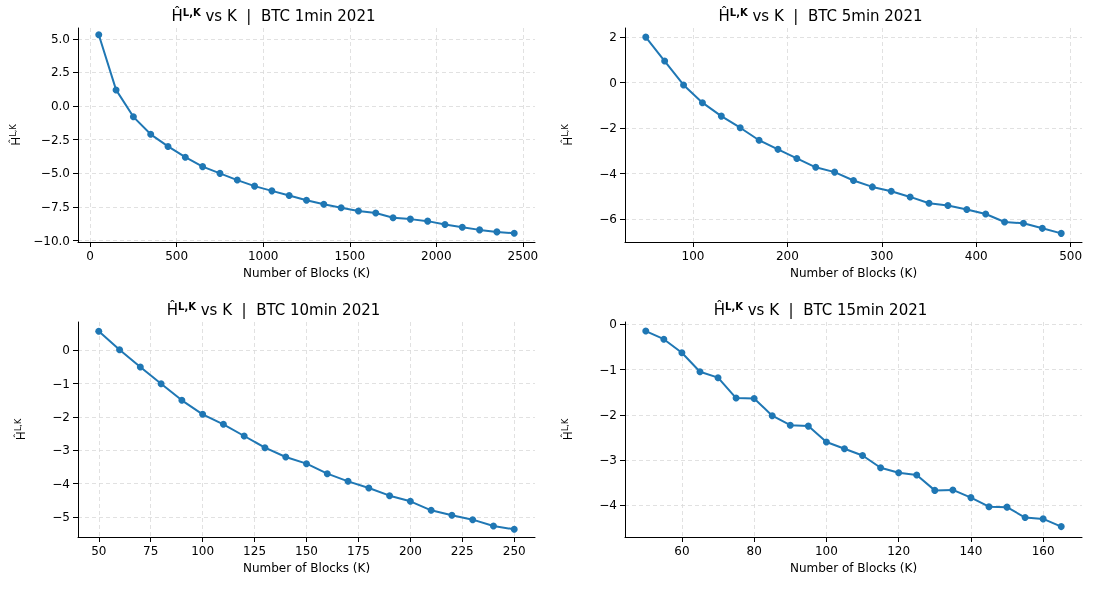 Image resolution: width=1094 pixels, height=589 pixels. I want to click on y-tick-label: −1, so click(608, 369).